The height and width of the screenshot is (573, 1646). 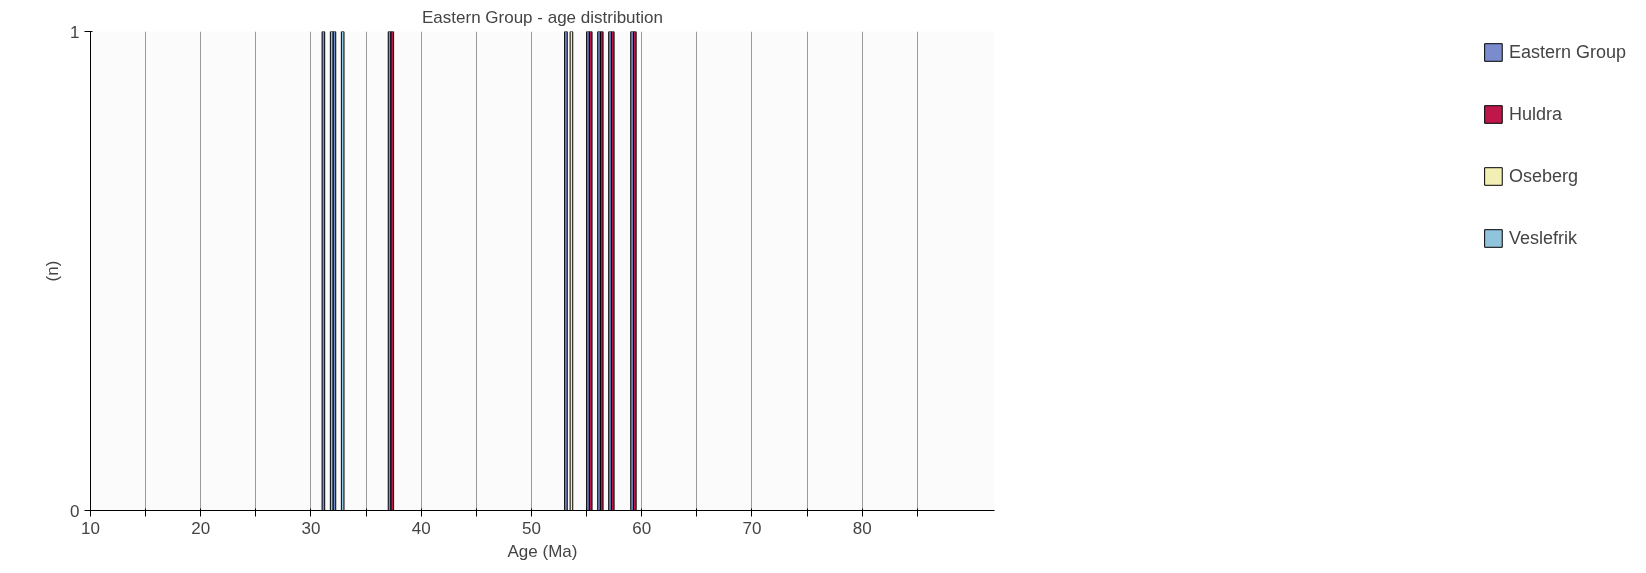 What do you see at coordinates (311, 528) in the screenshot?
I see `x-tick-label: 30` at bounding box center [311, 528].